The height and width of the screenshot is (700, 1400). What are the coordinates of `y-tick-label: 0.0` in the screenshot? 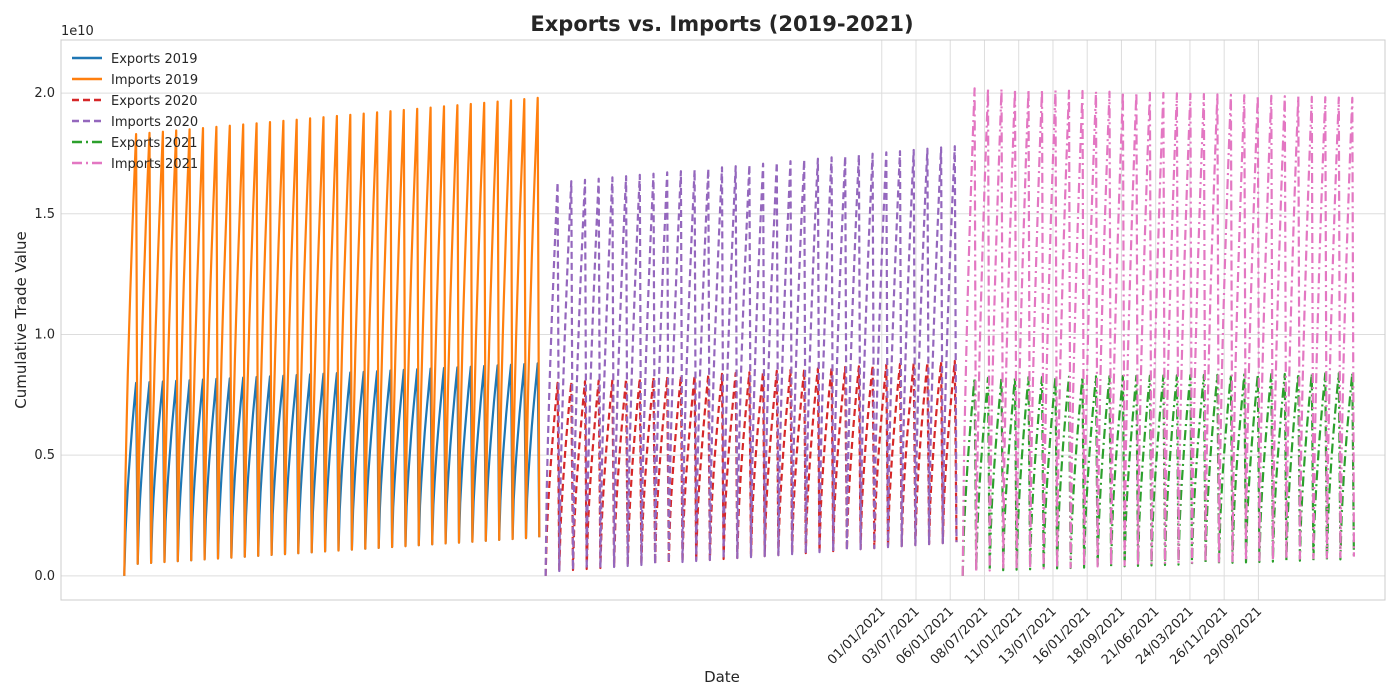 It's located at (44, 576).